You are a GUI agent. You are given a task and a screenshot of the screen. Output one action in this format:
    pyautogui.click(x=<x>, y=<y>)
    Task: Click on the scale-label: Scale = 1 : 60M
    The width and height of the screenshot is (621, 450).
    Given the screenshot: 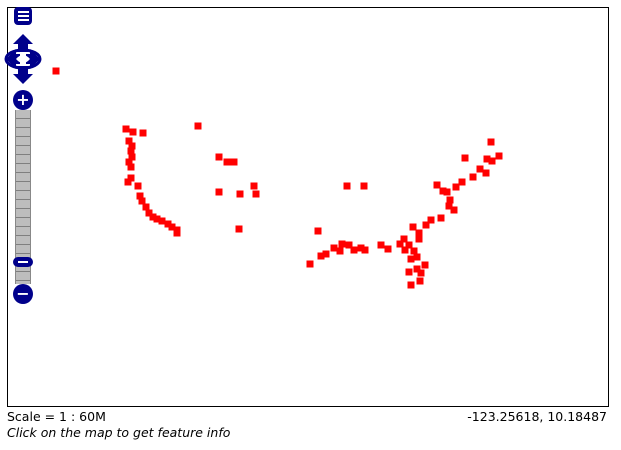 What is the action you would take?
    pyautogui.click(x=56, y=416)
    